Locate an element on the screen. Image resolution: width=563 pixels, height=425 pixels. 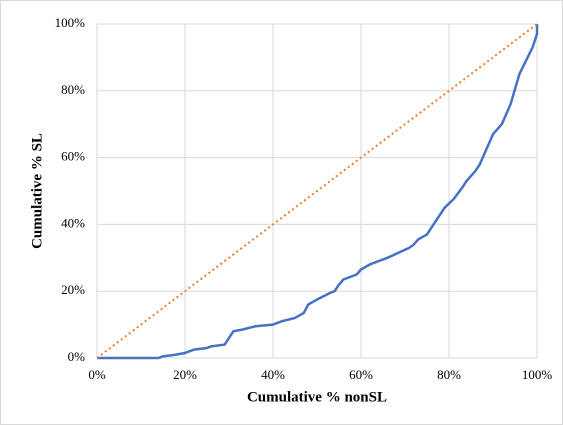
x-tick-label: 20% is located at coordinates (185, 374).